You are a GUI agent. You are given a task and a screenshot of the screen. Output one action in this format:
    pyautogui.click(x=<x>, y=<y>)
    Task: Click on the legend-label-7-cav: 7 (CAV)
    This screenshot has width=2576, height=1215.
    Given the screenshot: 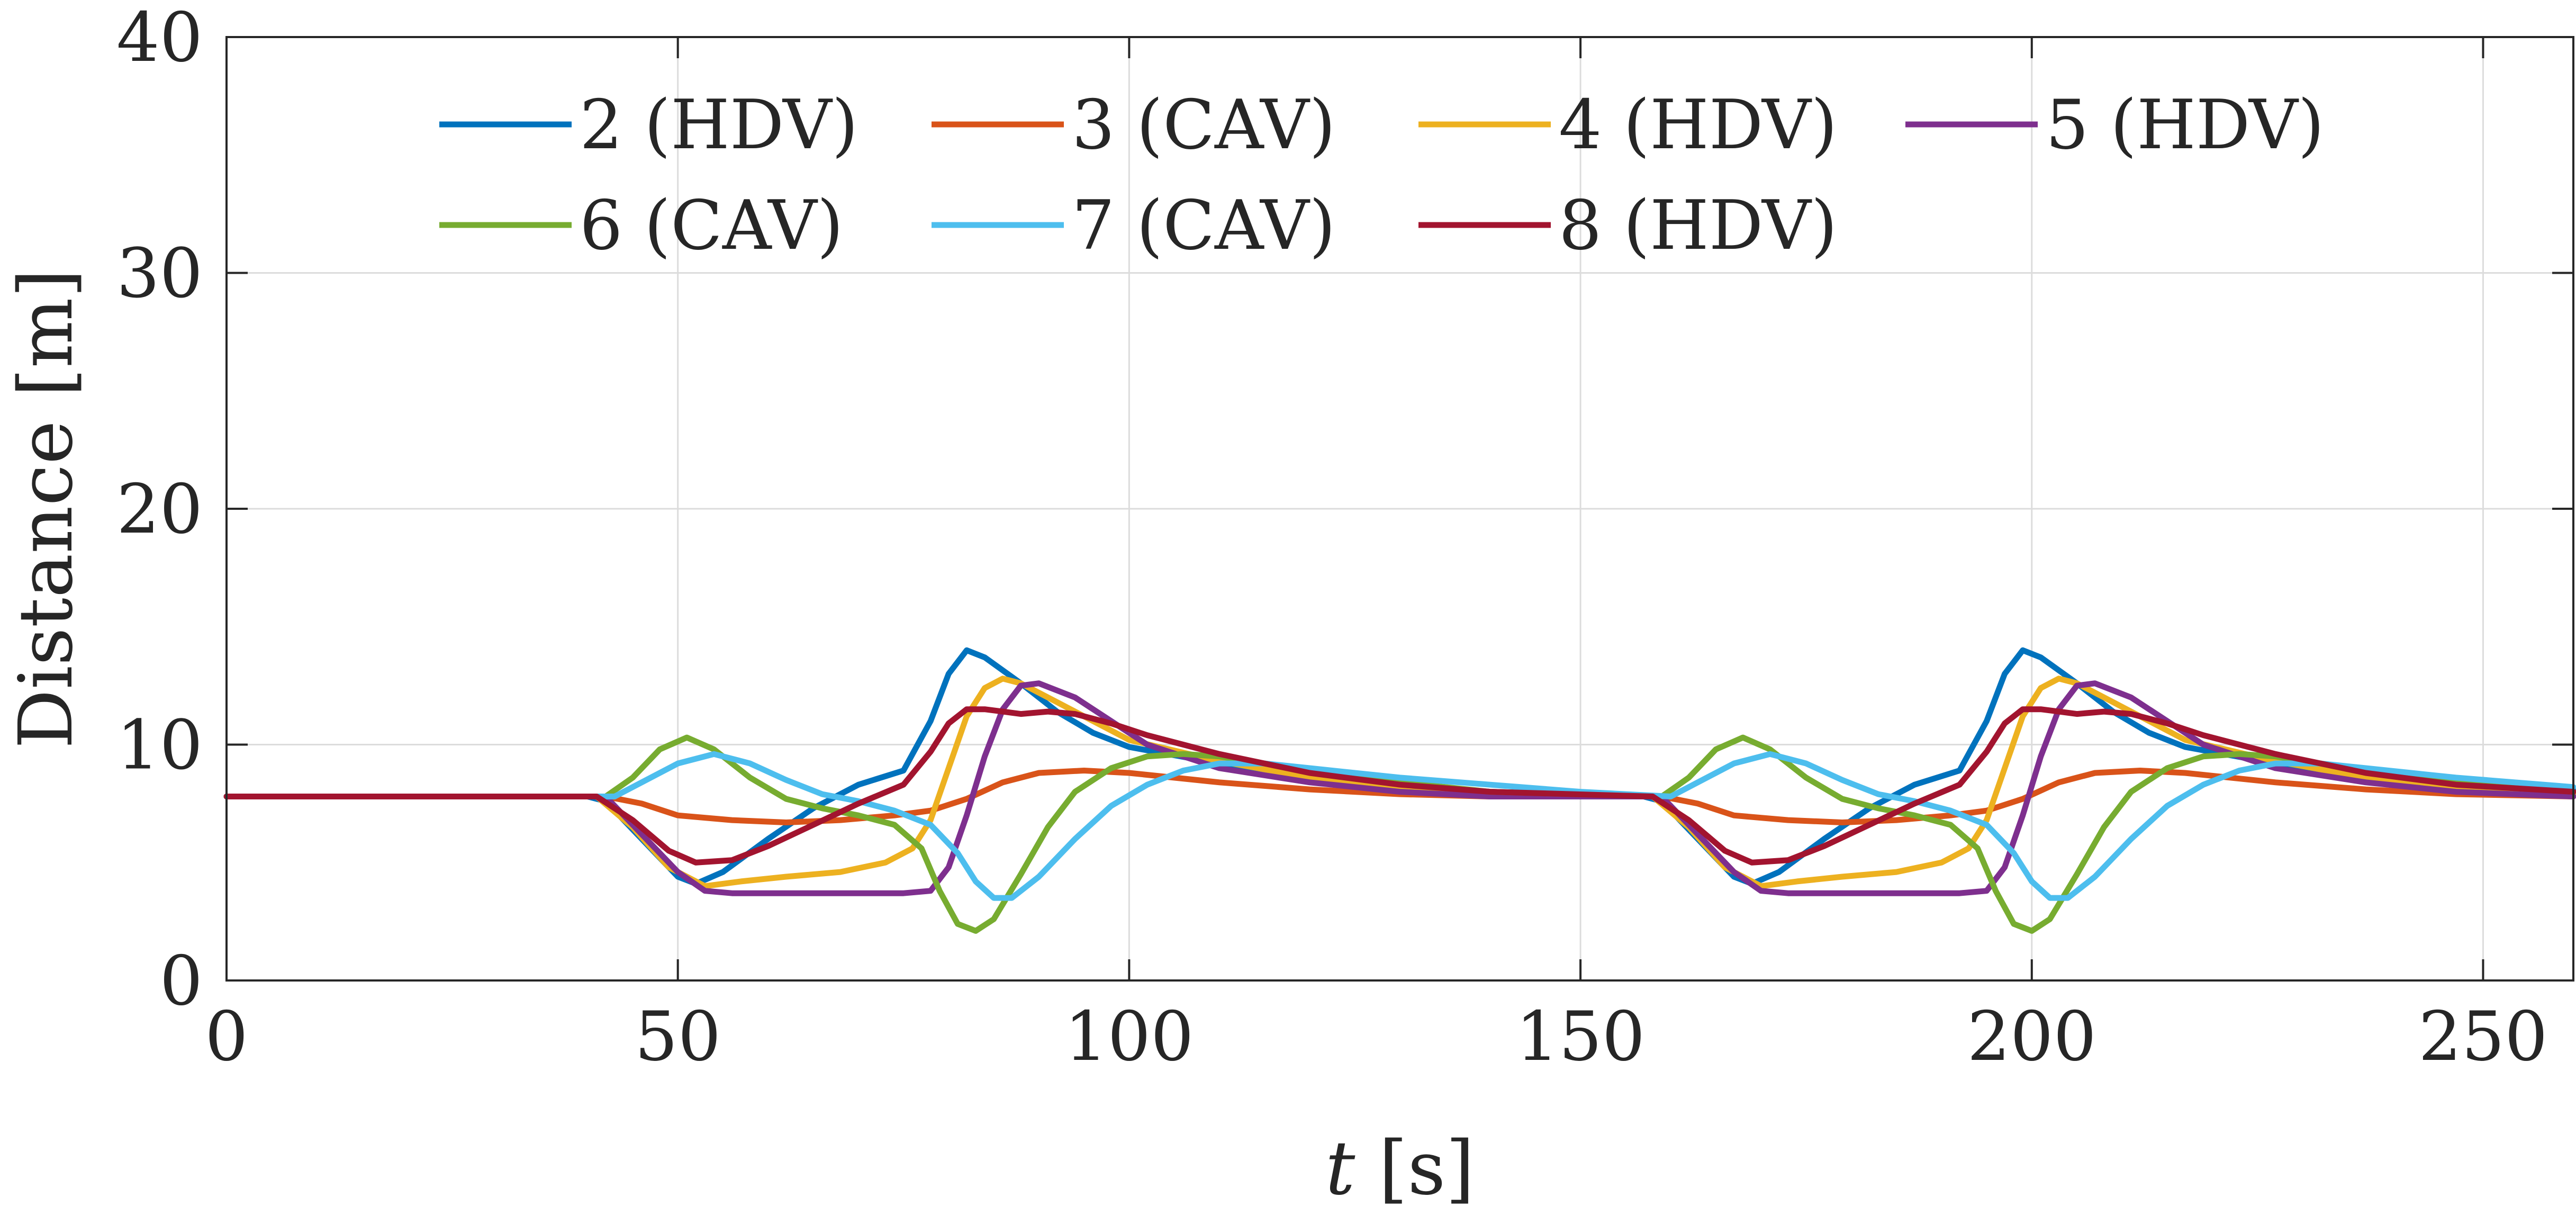 What is the action you would take?
    pyautogui.click(x=1203, y=225)
    